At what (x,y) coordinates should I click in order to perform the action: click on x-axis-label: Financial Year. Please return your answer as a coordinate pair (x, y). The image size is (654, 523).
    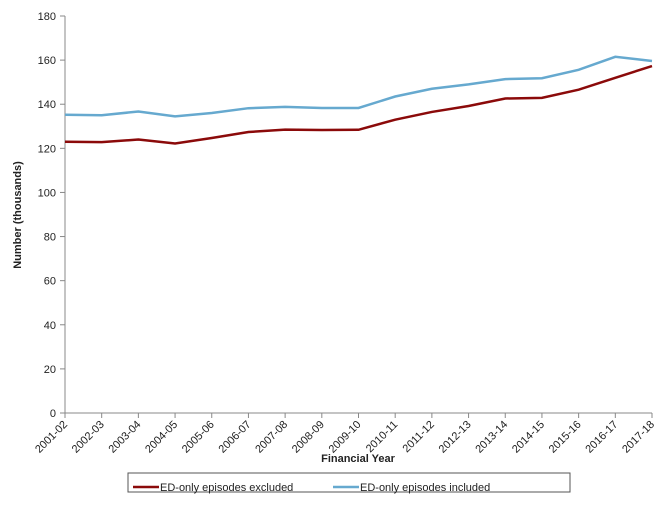
    Looking at the image, I should click on (358, 459).